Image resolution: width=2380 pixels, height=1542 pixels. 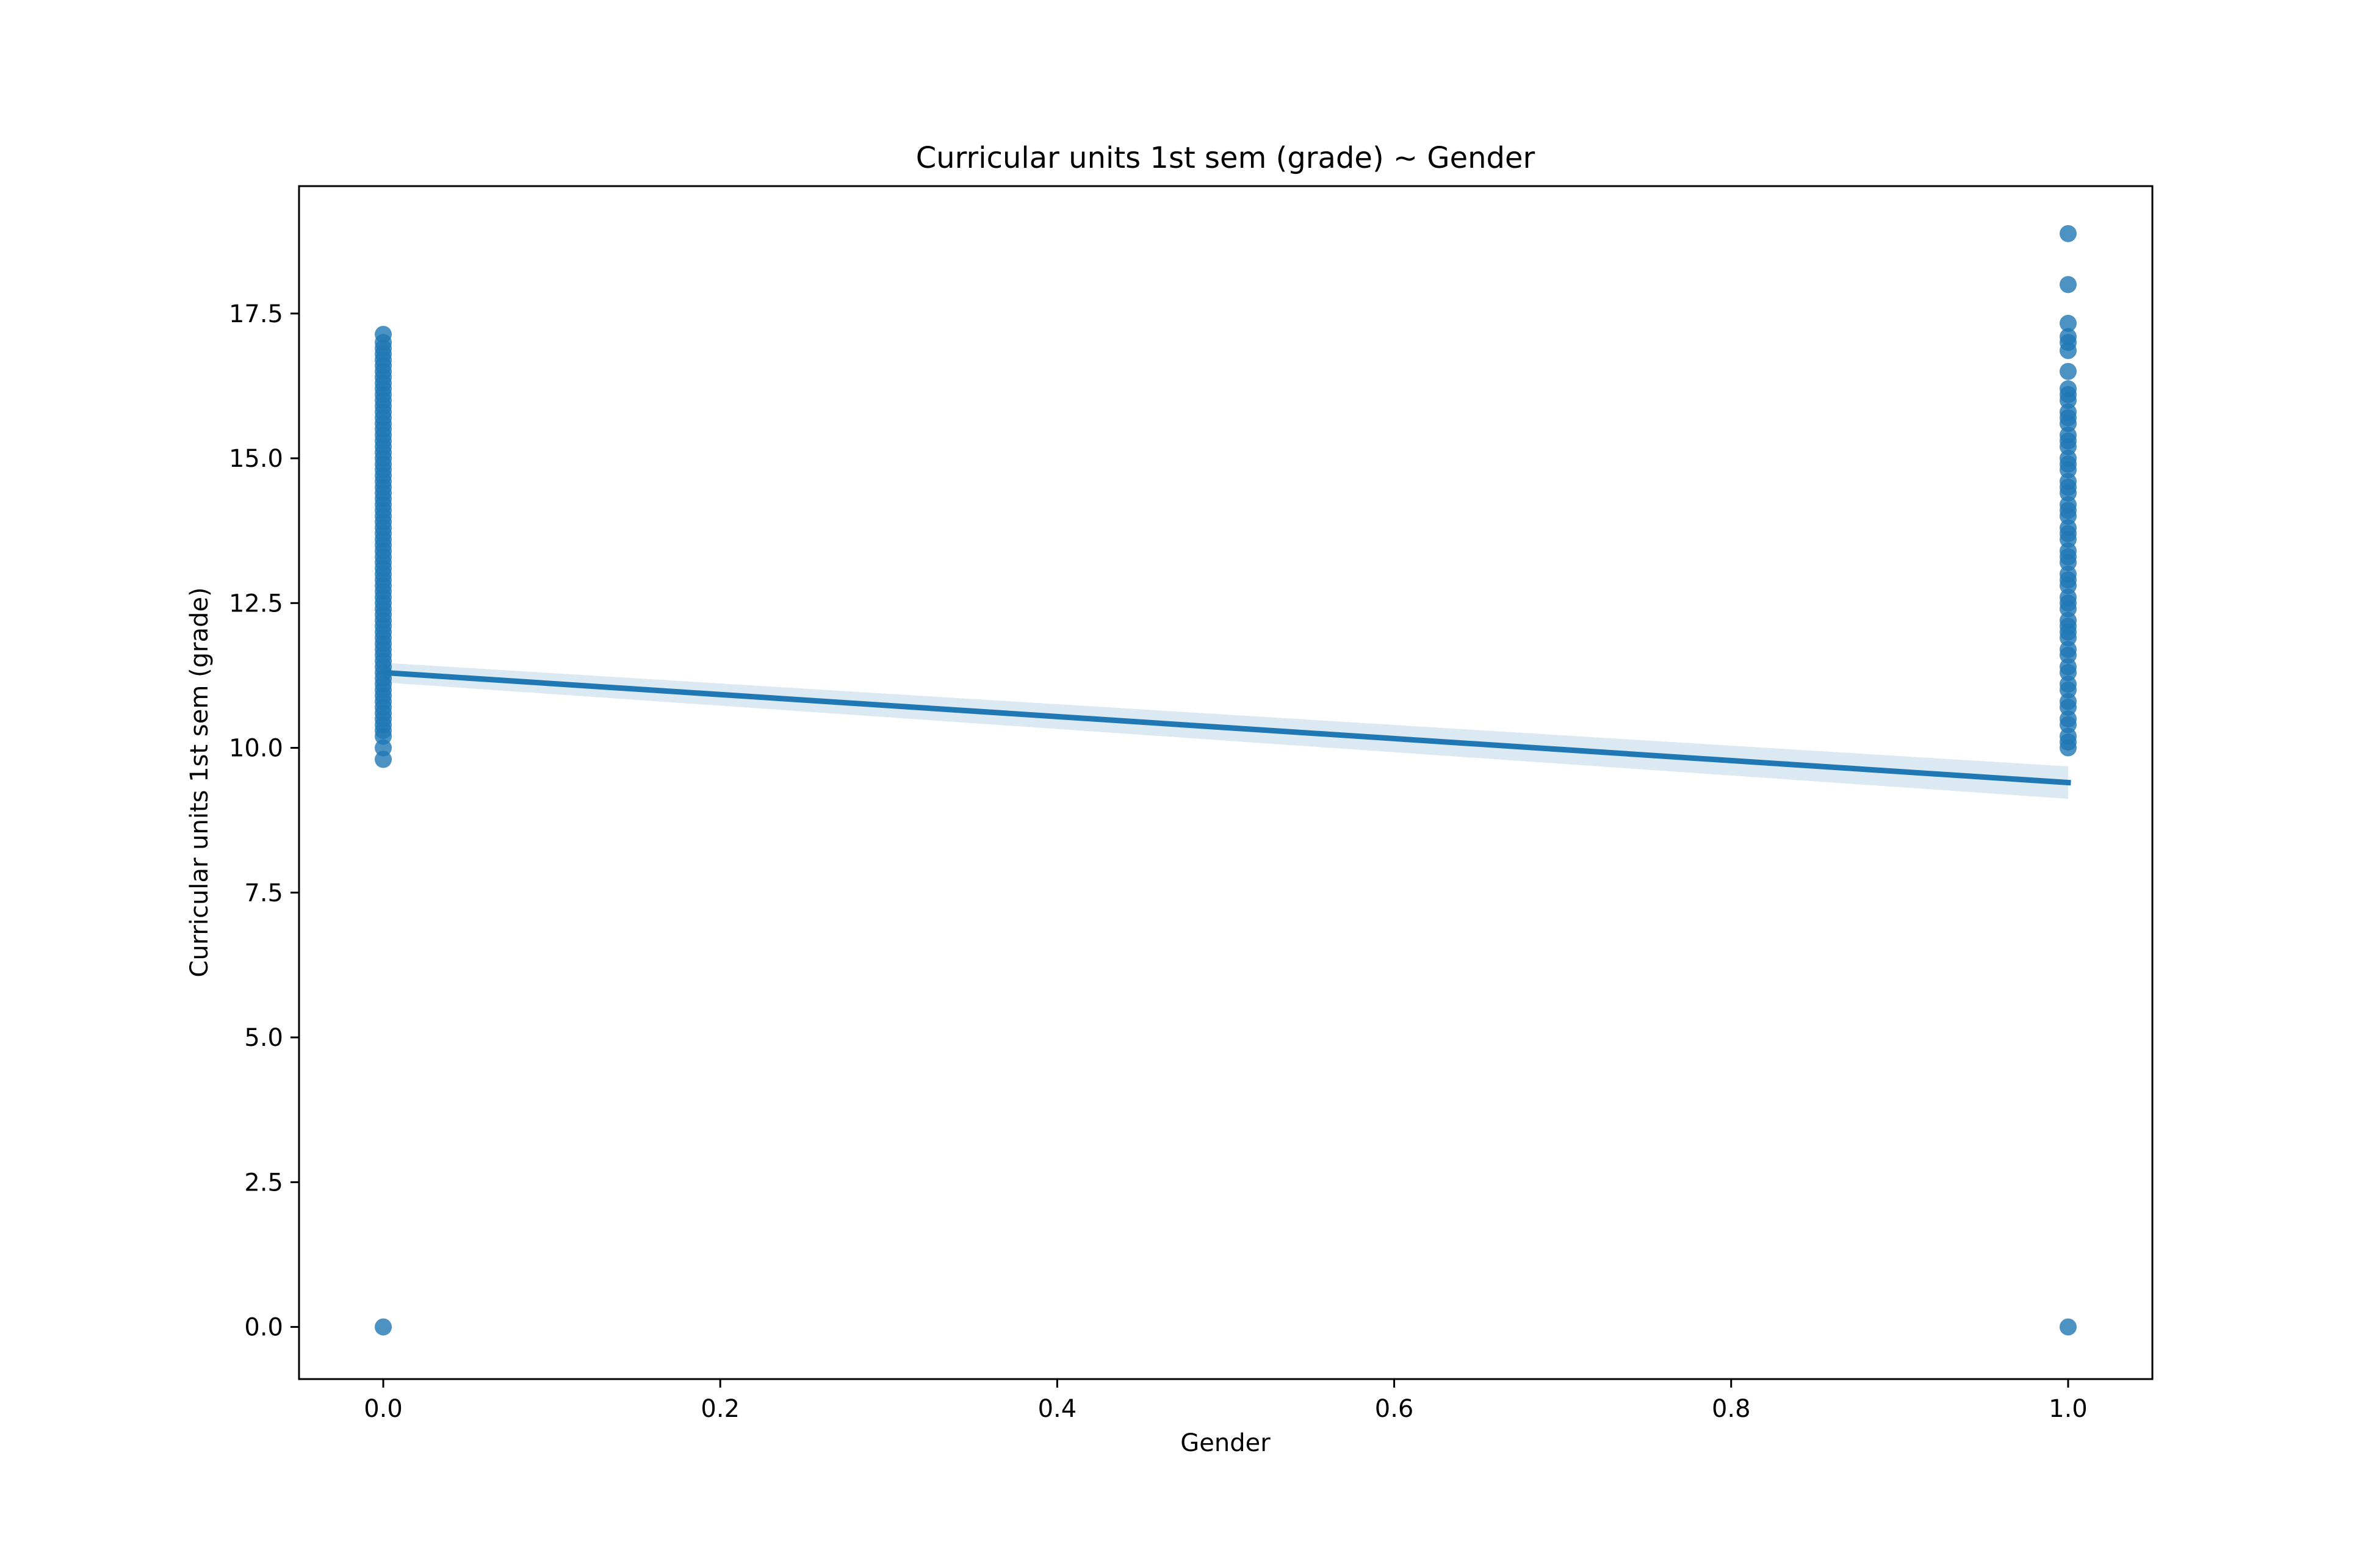 I want to click on x-tick-label: 0.0, so click(x=384, y=1409).